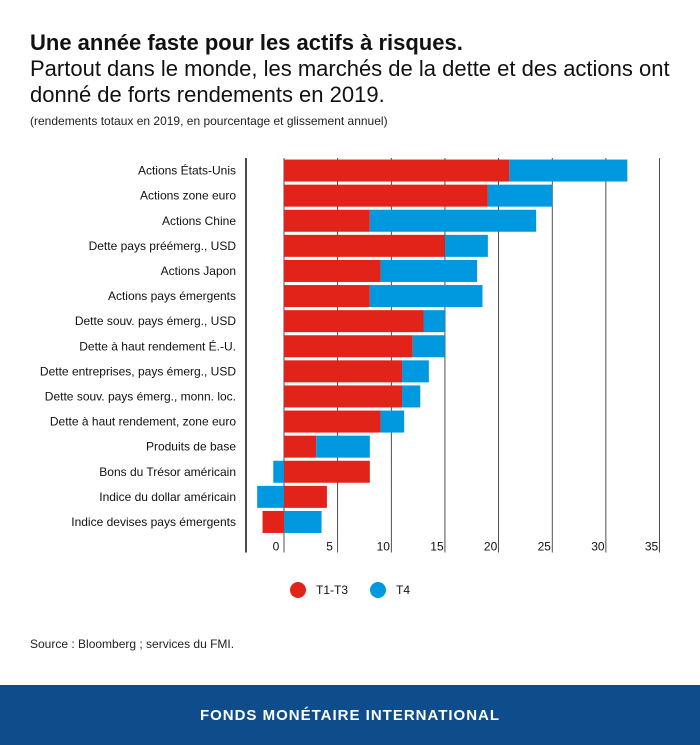 This screenshot has width=700, height=745. I want to click on x-tick-label: 35, so click(652, 547).